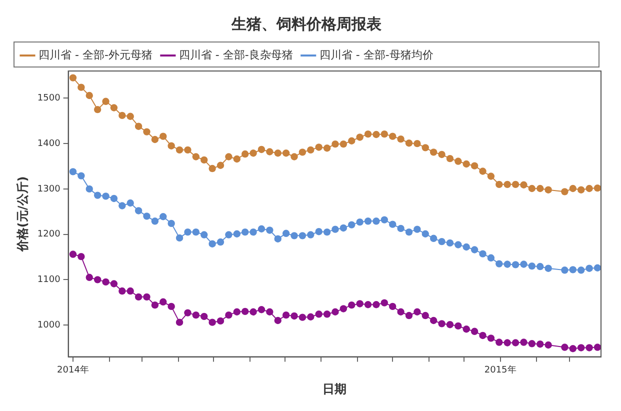 This screenshot has width=621, height=411. What do you see at coordinates (49, 143) in the screenshot?
I see `y-tick-label: 1400` at bounding box center [49, 143].